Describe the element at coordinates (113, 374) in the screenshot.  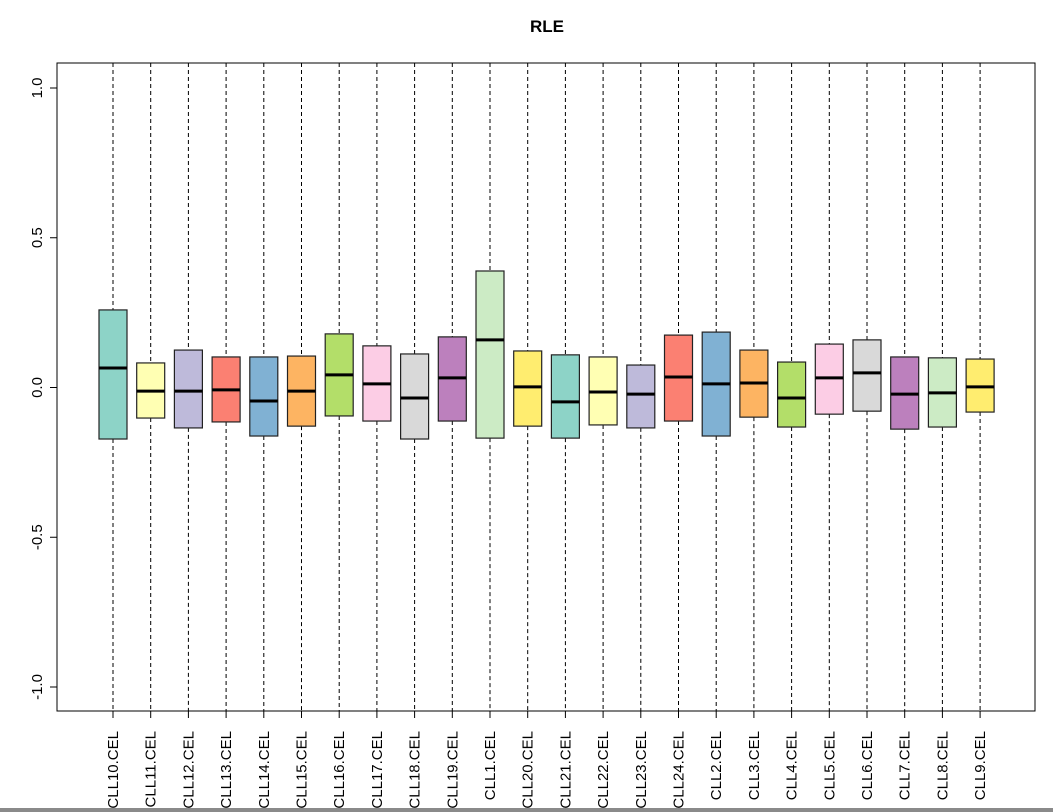
I see `box-cll10-cel` at that location.